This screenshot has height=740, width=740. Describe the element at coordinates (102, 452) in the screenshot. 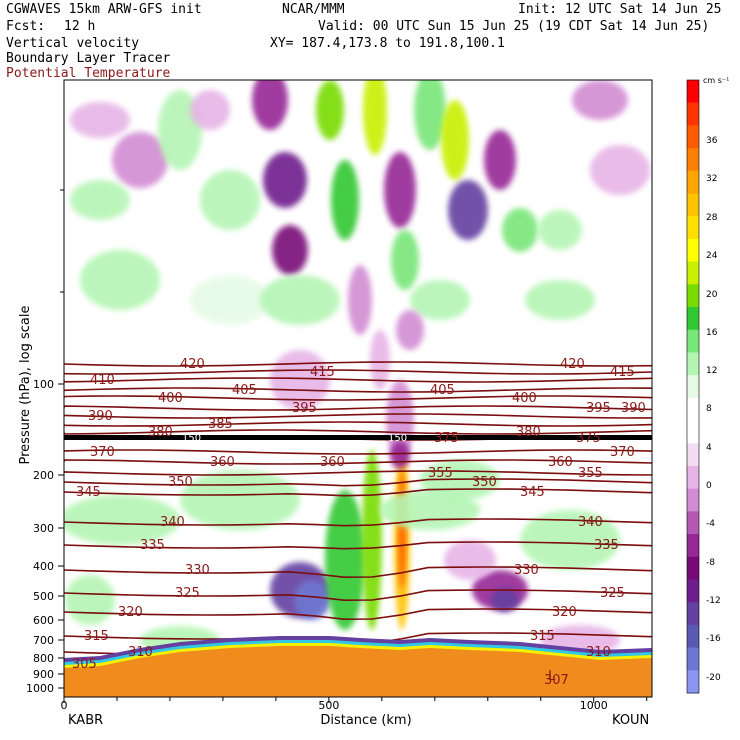

I see `theta-label: 370` at that location.